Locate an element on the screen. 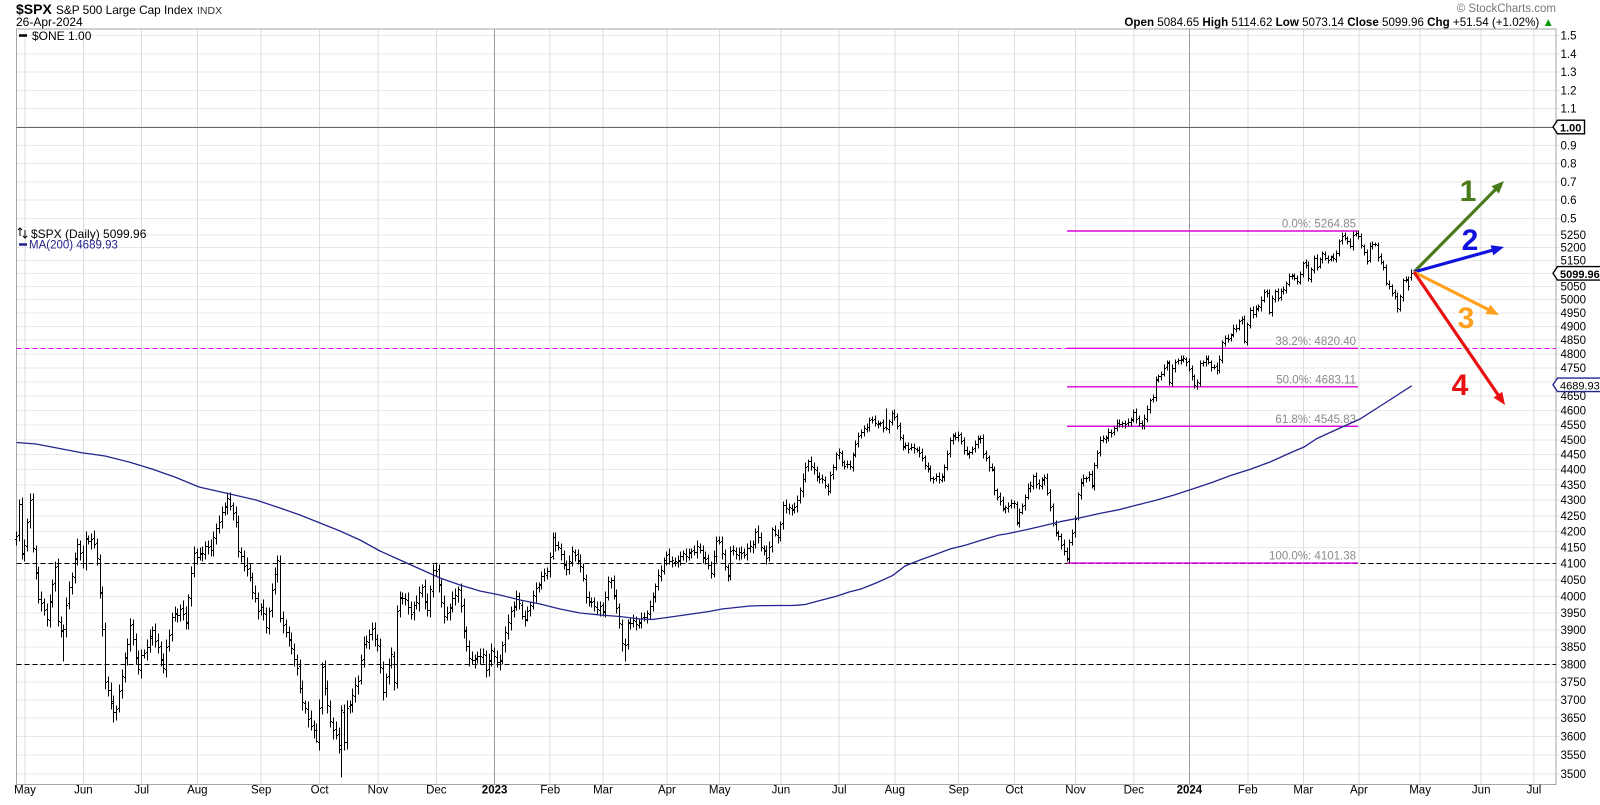 The width and height of the screenshot is (1600, 805). svg-text: 4750 is located at coordinates (1574, 369).